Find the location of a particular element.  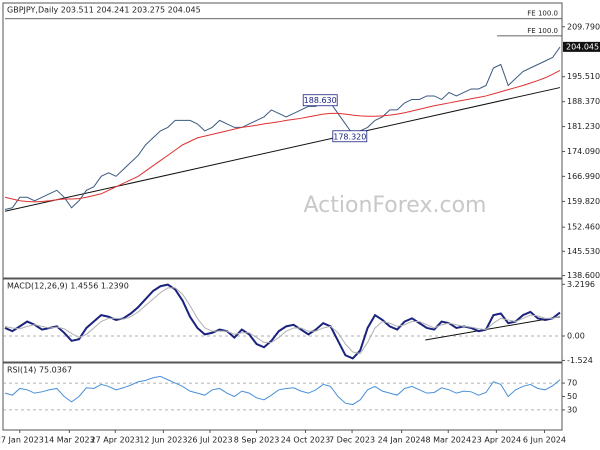

x-tick-label: 24 Jan 2024 is located at coordinates (402, 440).